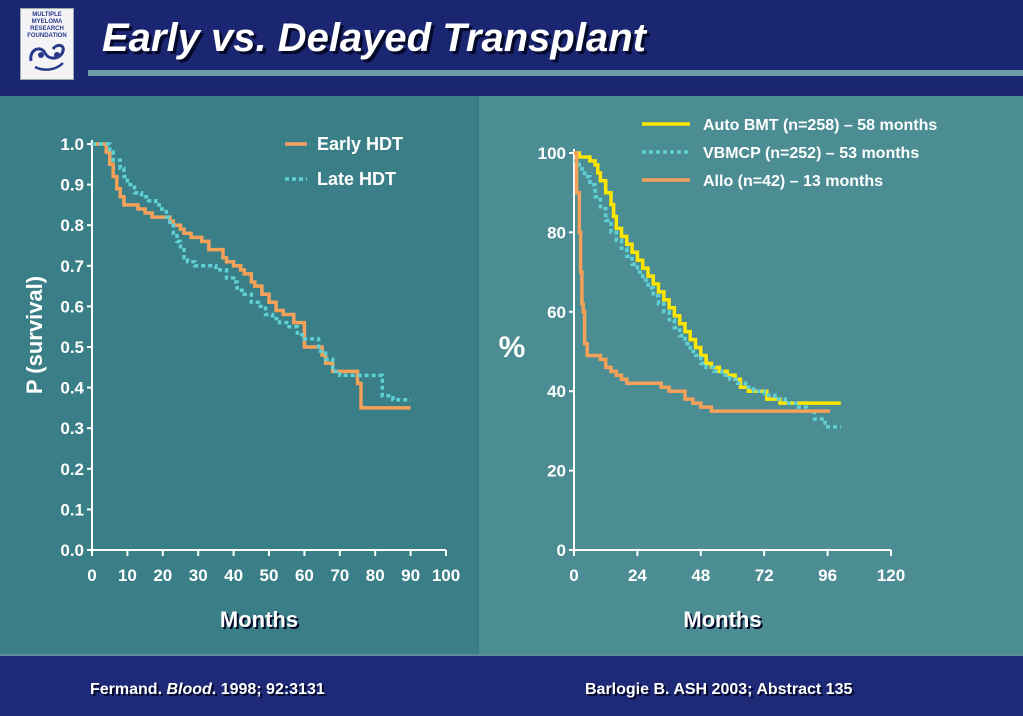 Image resolution: width=1023 pixels, height=716 pixels. Describe the element at coordinates (410, 575) in the screenshot. I see `x-tick-label: 90` at that location.